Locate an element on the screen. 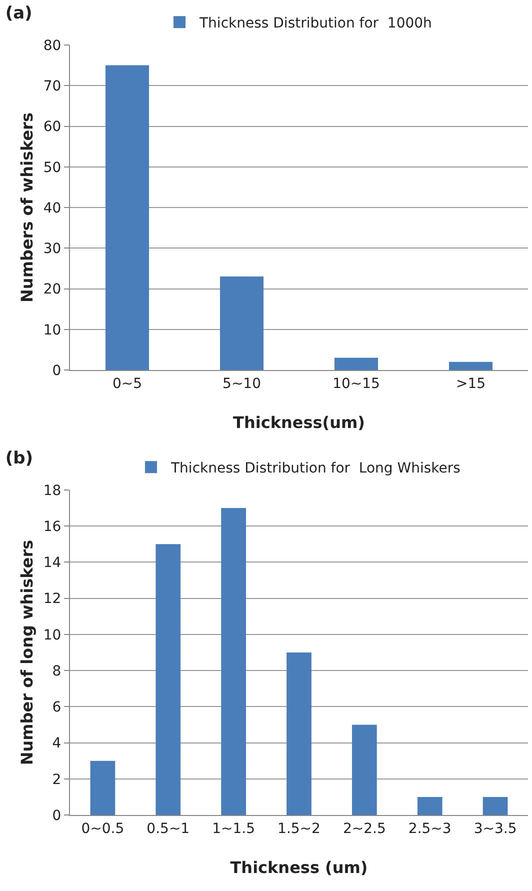 The image size is (532, 891). legend-label: Thickness Distribution for Long Whiskers is located at coordinates (315, 468).